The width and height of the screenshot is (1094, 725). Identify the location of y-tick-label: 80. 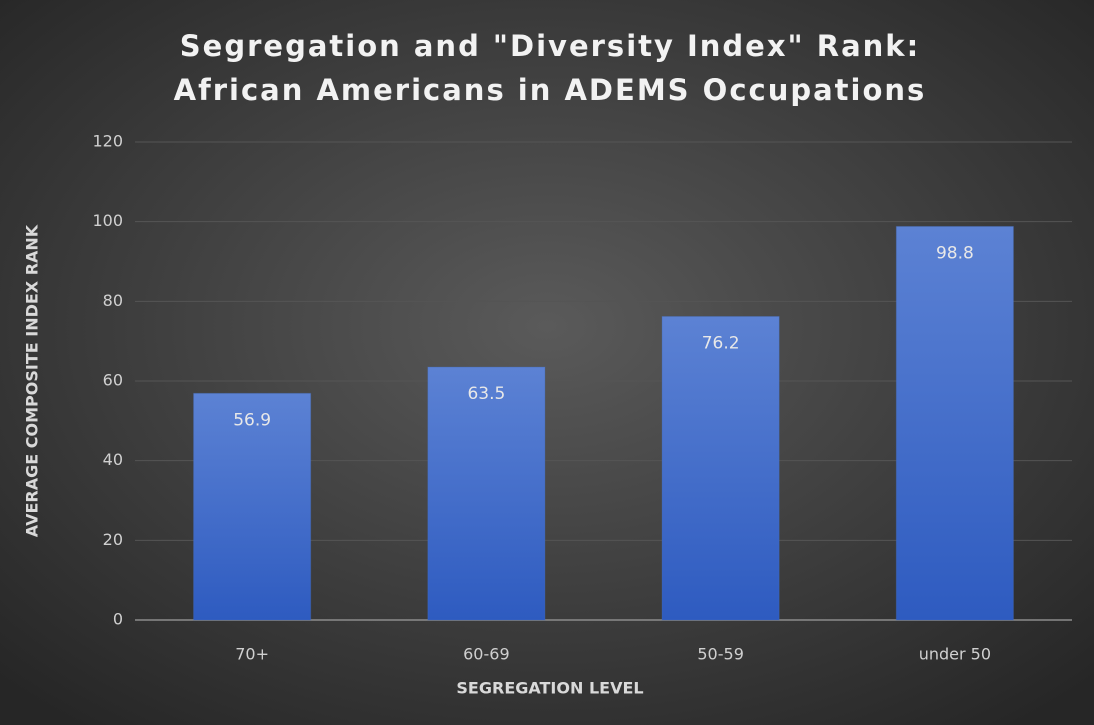
(113, 300).